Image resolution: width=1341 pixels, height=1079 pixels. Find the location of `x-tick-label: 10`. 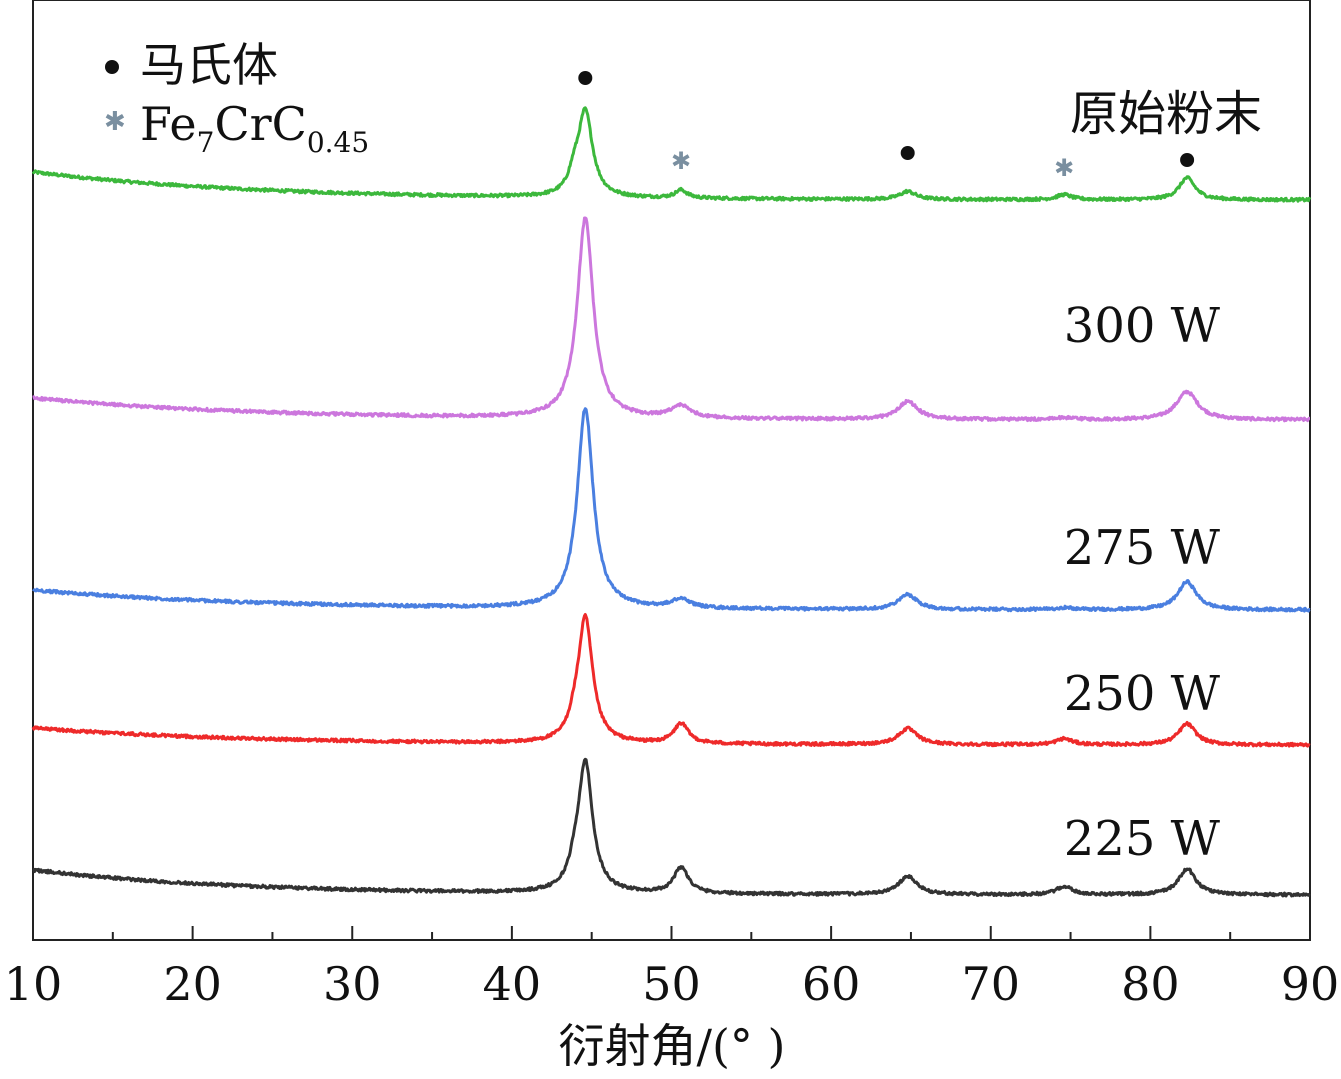

x-tick-label: 10 is located at coordinates (33, 984).